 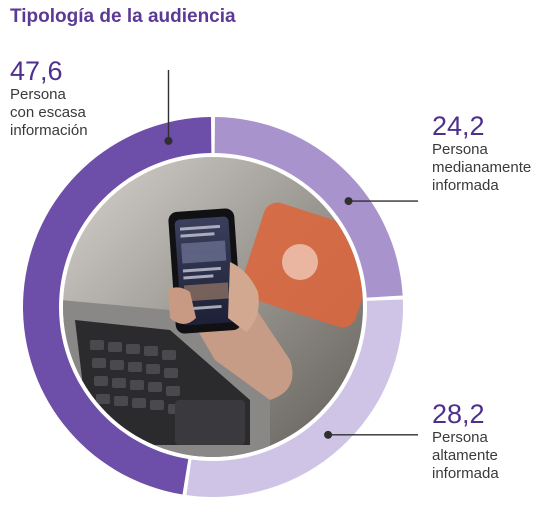 I want to click on desc-medianamente-line1: Persona, so click(x=460, y=149).